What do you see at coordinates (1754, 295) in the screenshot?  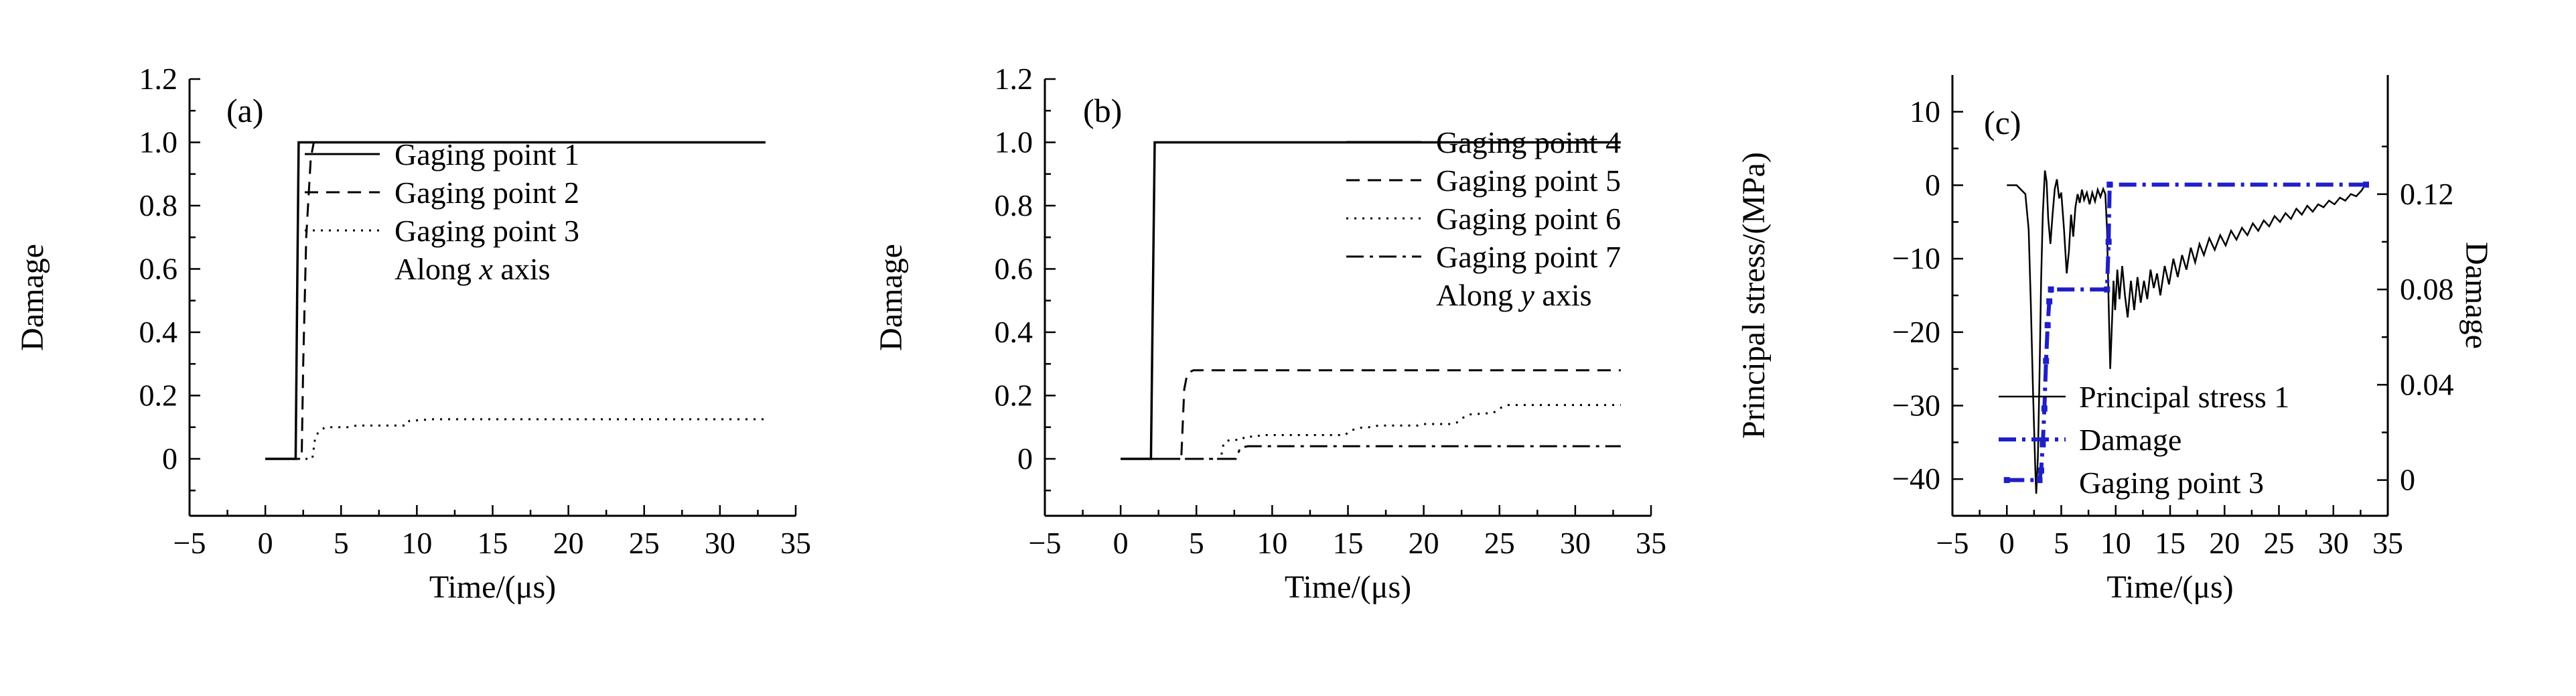 I see `y-axis-label: Principal stress/(MPa)` at bounding box center [1754, 295].